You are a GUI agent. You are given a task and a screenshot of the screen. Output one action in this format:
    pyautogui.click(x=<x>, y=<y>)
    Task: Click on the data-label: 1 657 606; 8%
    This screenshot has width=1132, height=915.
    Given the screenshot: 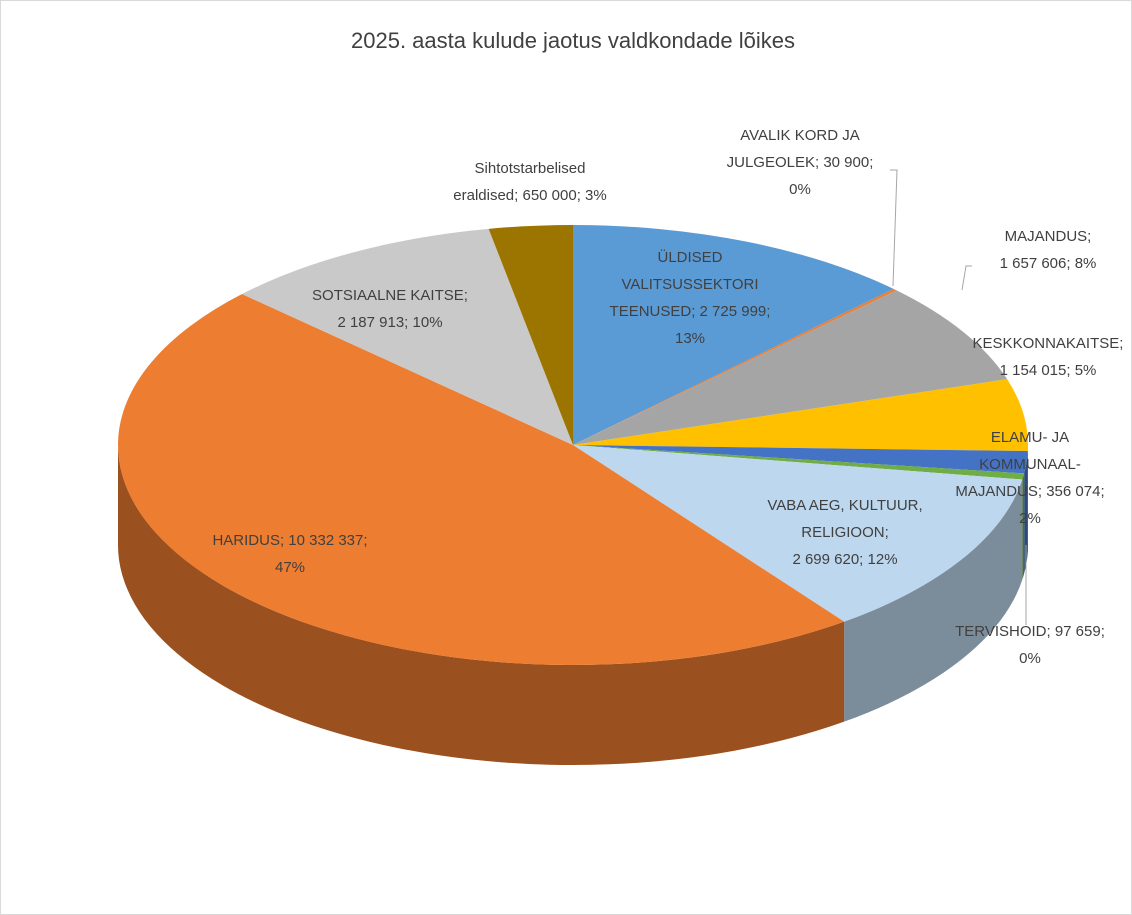 What is the action you would take?
    pyautogui.click(x=1048, y=263)
    